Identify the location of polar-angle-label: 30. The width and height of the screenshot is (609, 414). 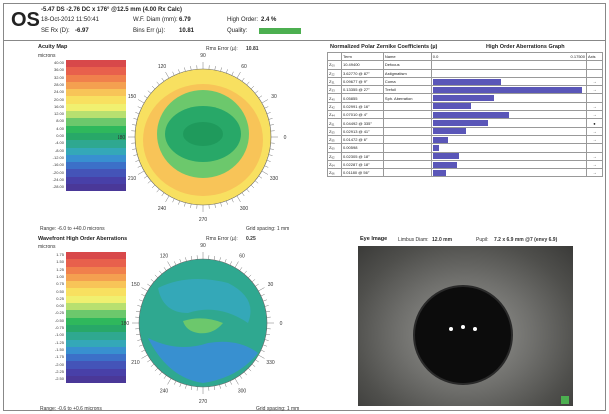
(274, 97).